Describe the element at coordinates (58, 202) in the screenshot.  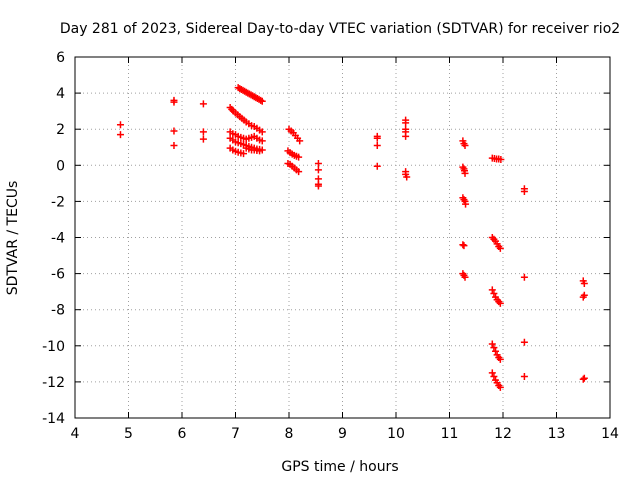
I see `y-tick-label: -2` at that location.